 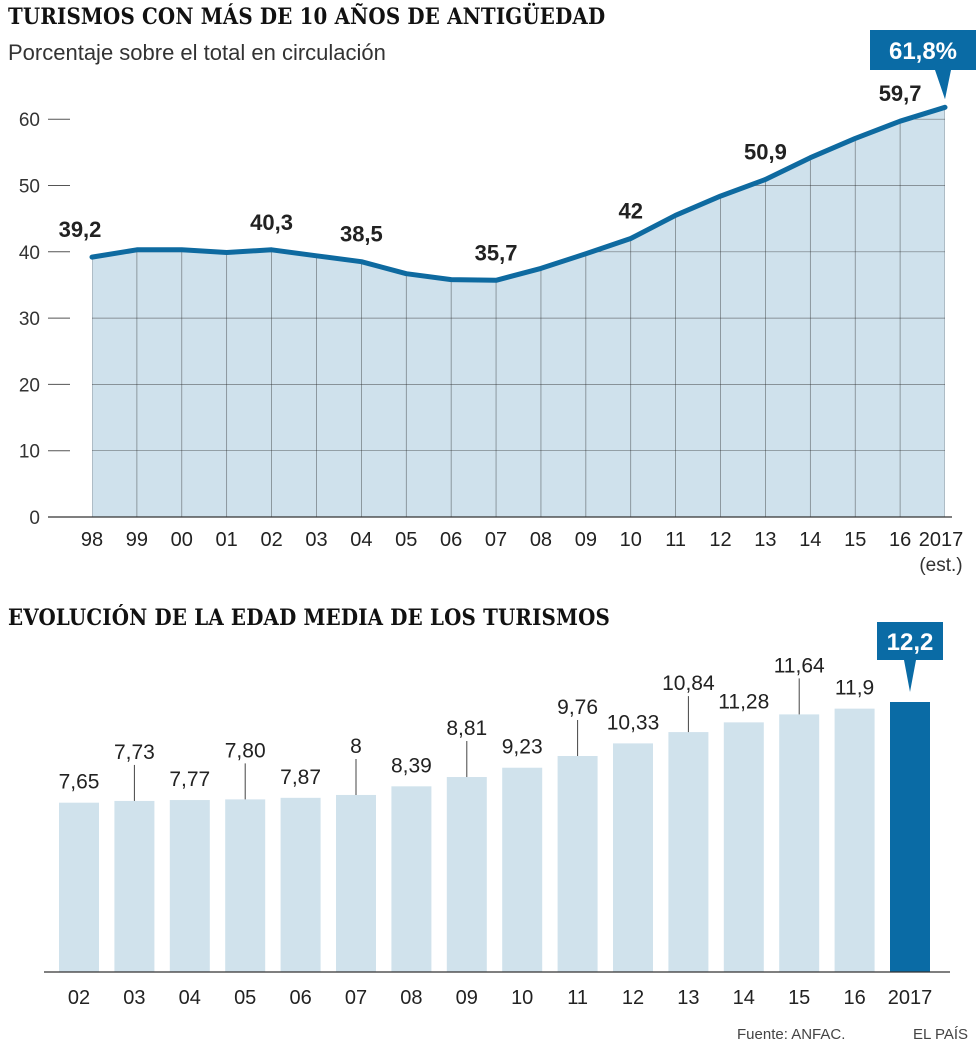 What do you see at coordinates (451, 540) in the screenshot?
I see `chart1-xtick-label: 06` at bounding box center [451, 540].